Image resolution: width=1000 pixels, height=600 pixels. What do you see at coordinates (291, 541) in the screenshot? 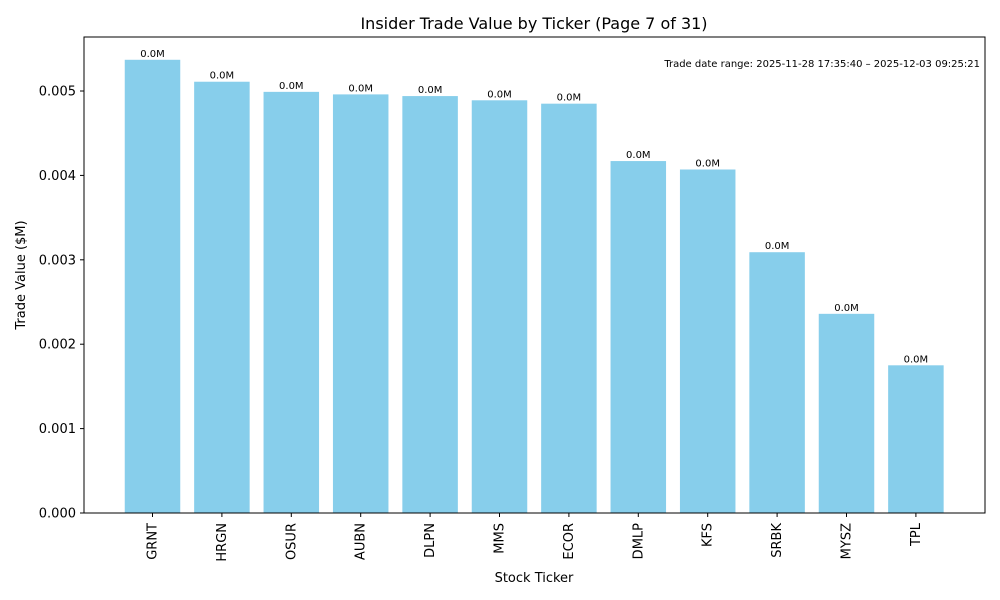
I see `x-tick-label-osur: OSUR` at bounding box center [291, 541].